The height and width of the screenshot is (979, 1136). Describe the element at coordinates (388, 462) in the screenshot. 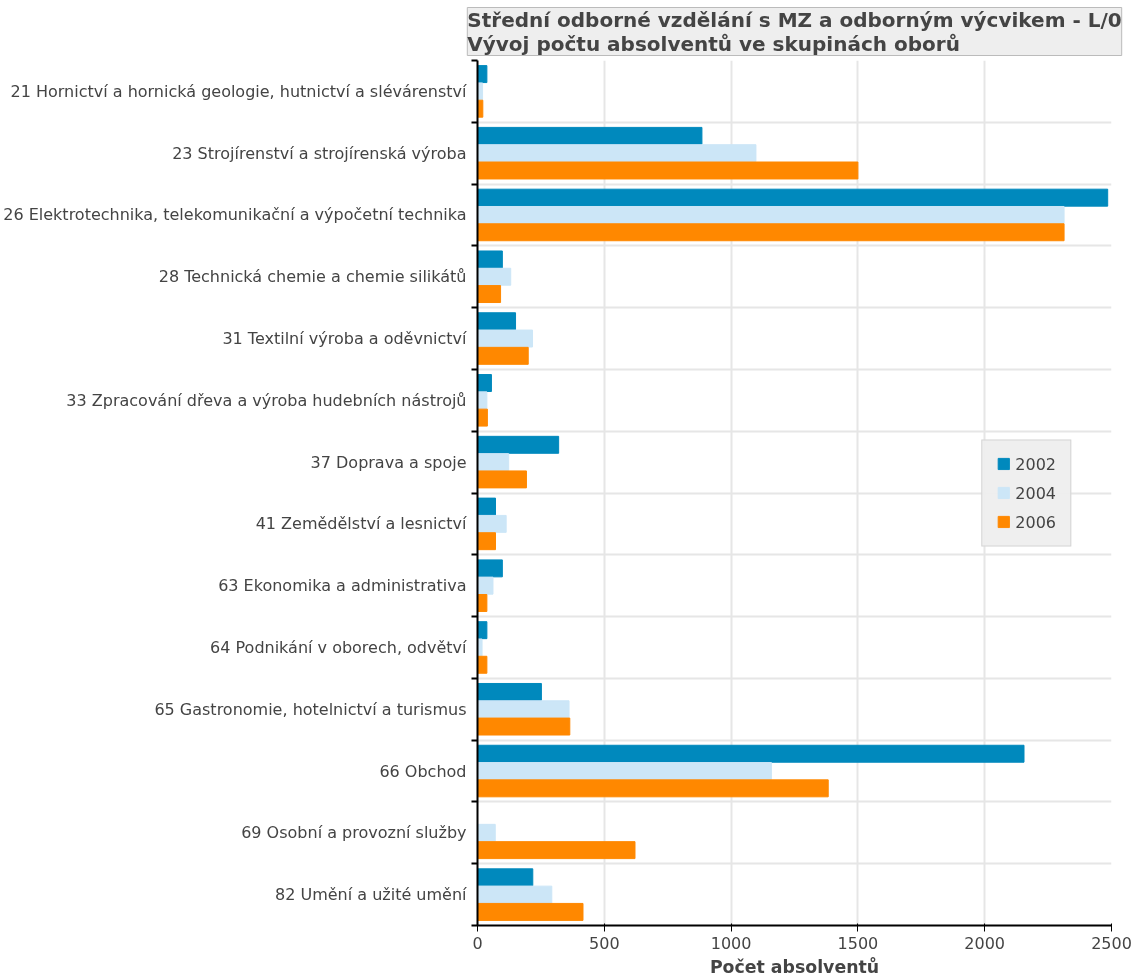

I see `y-tick-label: 37 Doprava a spoje` at that location.